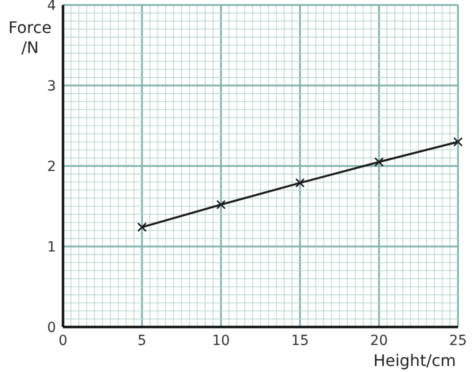 The width and height of the screenshot is (474, 372). What do you see at coordinates (458, 341) in the screenshot?
I see `x-tick-label: 25` at bounding box center [458, 341].